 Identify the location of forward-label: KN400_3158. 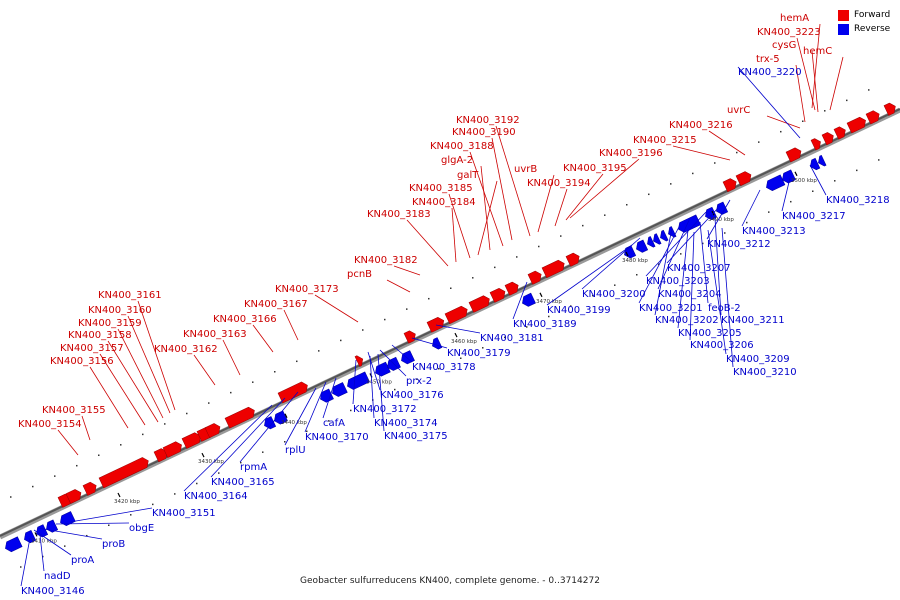
(100, 335).